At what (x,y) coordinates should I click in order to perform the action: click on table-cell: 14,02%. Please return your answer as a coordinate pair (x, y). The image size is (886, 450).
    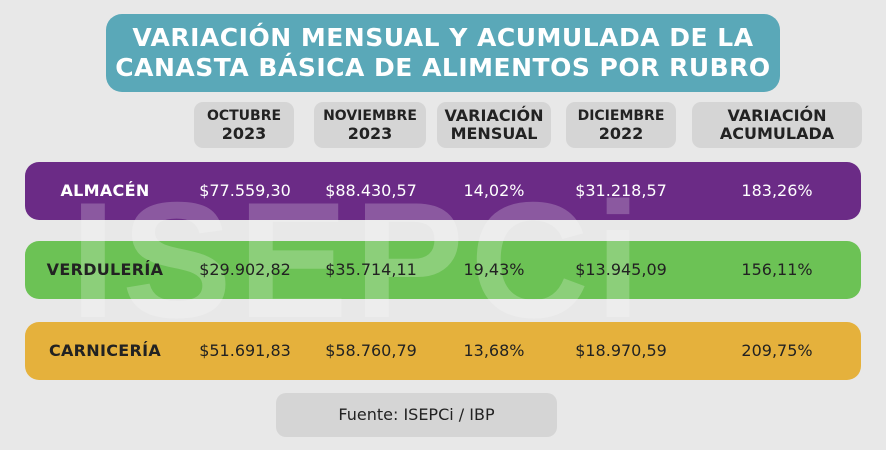
    Looking at the image, I should click on (494, 190).